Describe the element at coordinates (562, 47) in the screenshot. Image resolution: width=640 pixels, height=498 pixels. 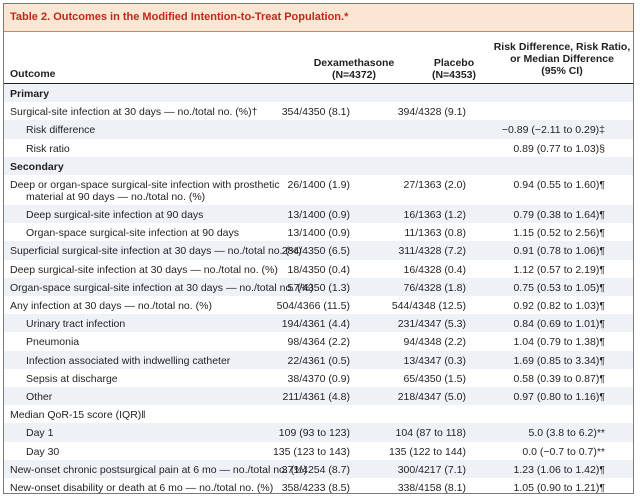
I see `header-risk-line1: Risk Difference, Risk Ratio,` at that location.